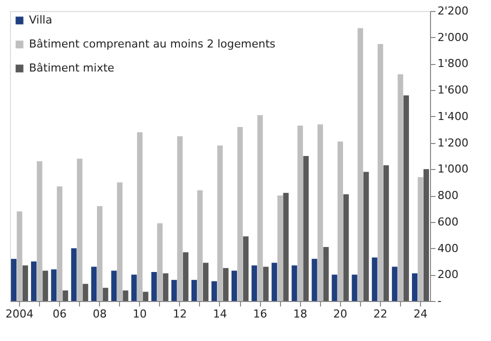 The image size is (491, 341). Describe the element at coordinates (448, 248) in the screenshot. I see `y-tick-label: 400` at that location.